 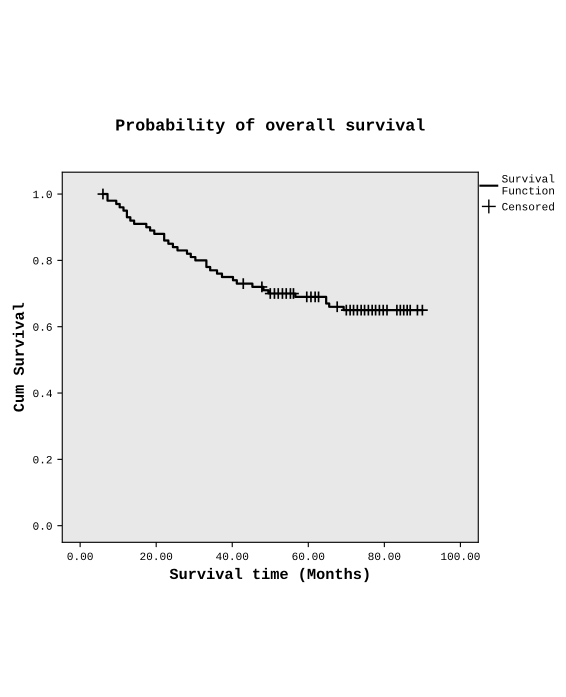 What do you see at coordinates (42, 526) in the screenshot?
I see `y-tick-label: 0.0` at bounding box center [42, 526].